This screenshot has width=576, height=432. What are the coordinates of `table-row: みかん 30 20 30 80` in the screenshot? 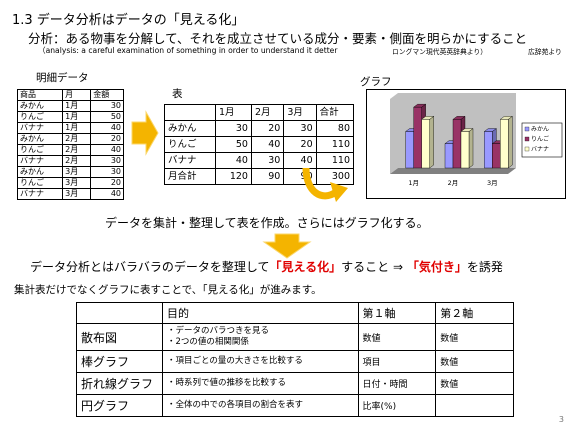 It's located at (259, 128).